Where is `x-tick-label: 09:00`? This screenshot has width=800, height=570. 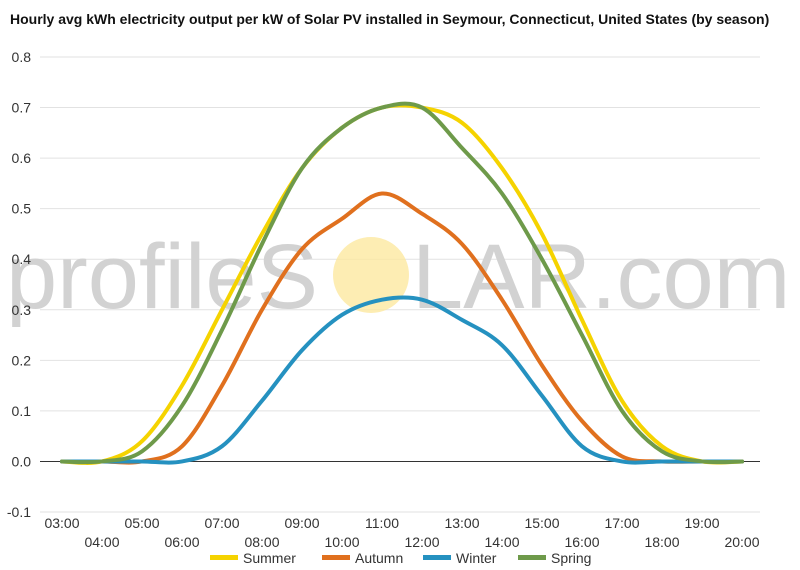
x-tick-label: 09:00 is located at coordinates (301, 523).